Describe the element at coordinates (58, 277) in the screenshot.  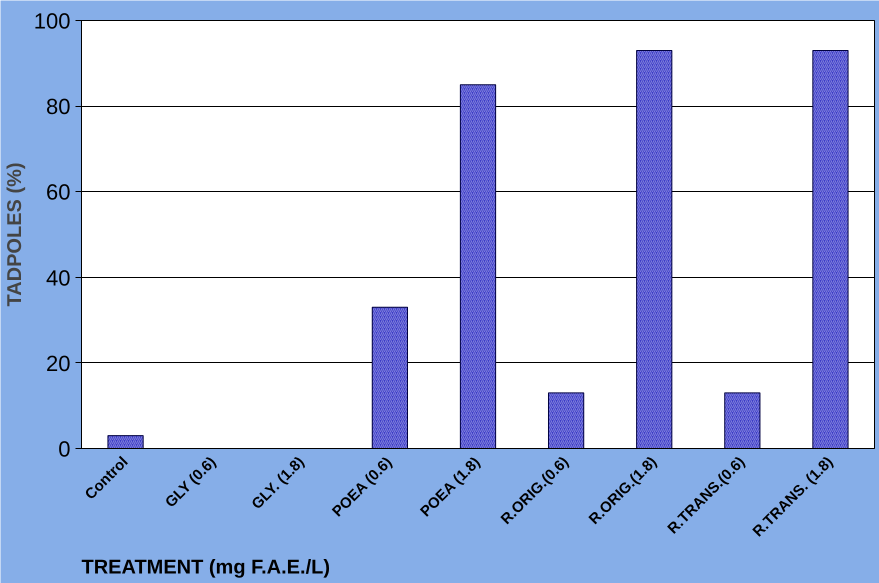
I see `y-tick-label: 40` at that location.